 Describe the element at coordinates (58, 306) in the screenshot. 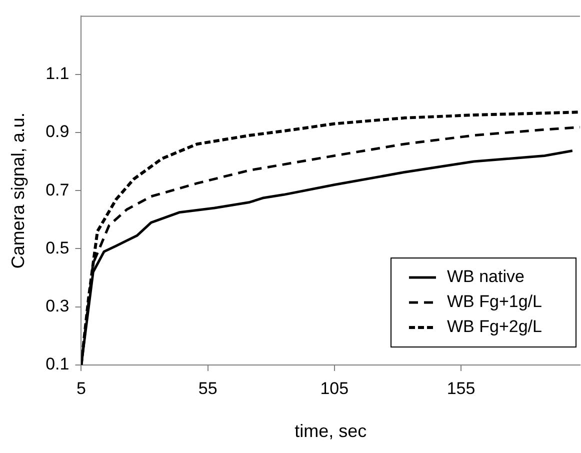

I see `y-tick-label: 0.3` at that location.